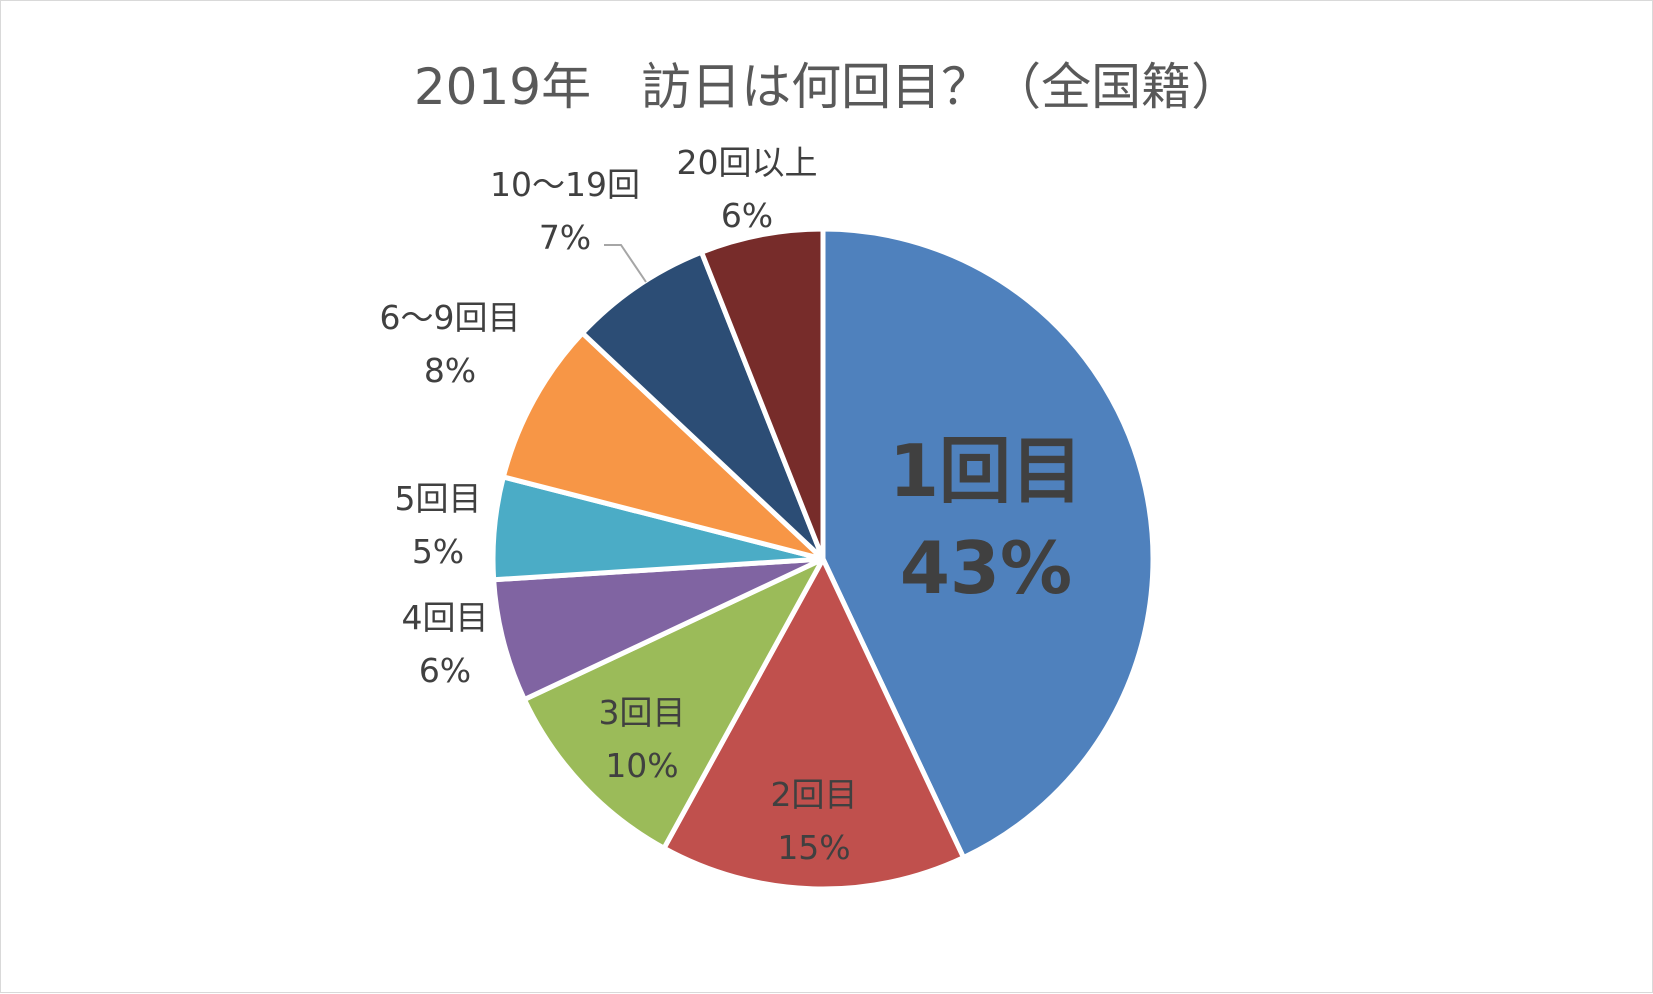  I want to click on slice-category-label: 20回以上, so click(747, 162).